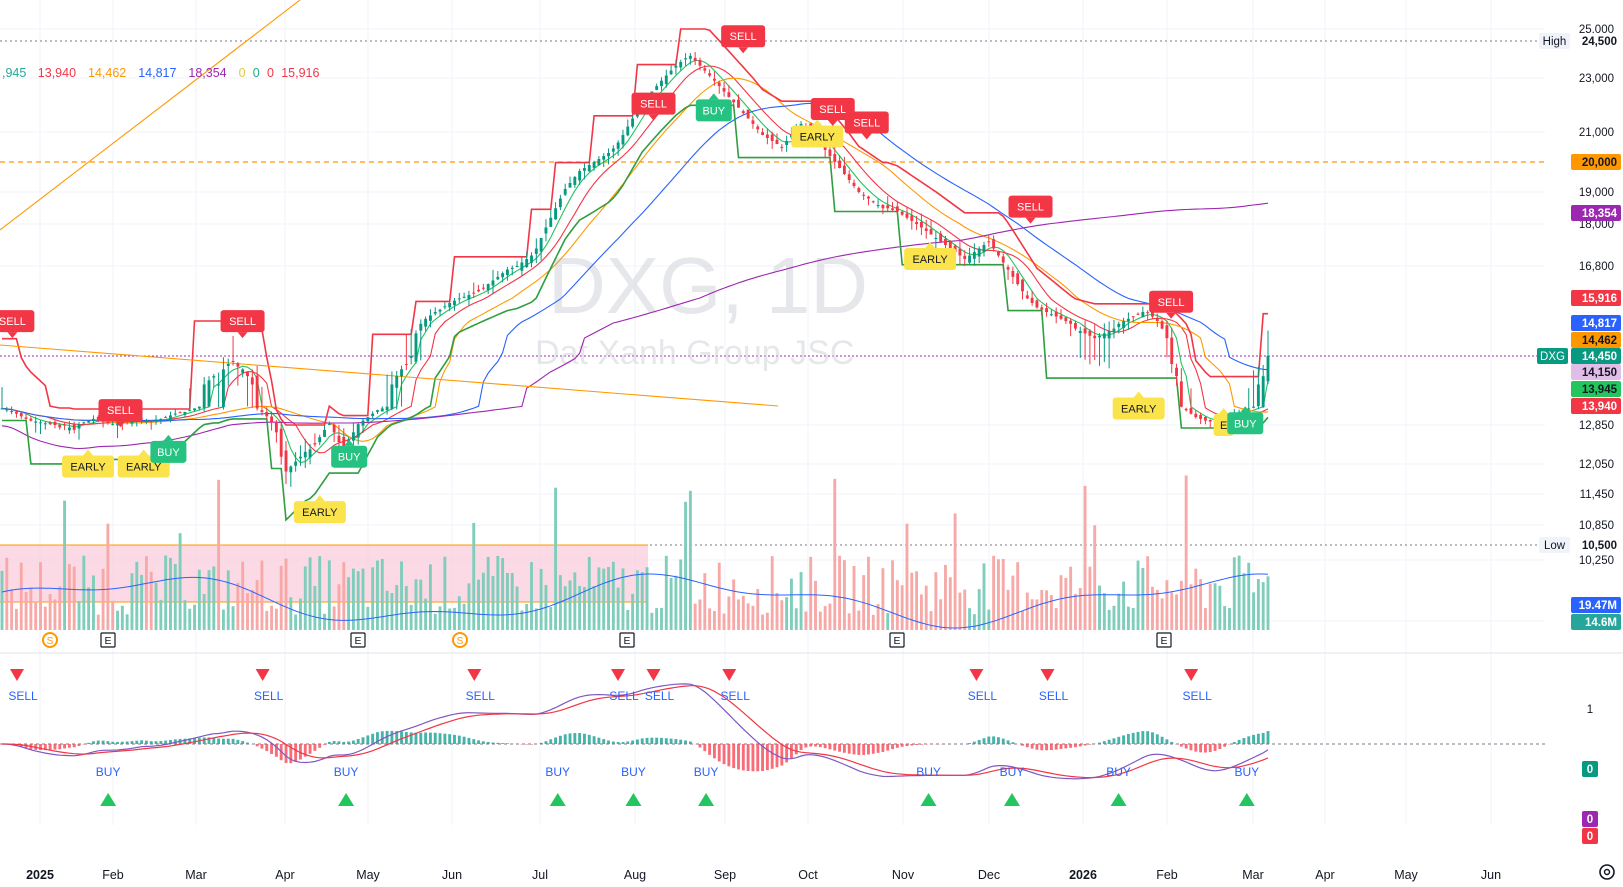  Describe the element at coordinates (817, 133) in the screenshot. I see `signal-early-11: EARLY` at that location.